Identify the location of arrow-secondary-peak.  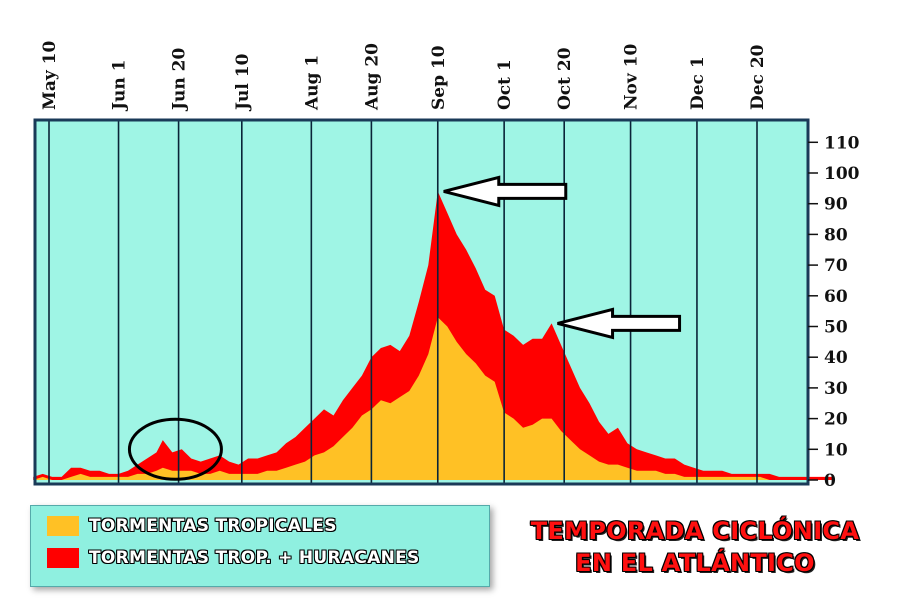
(619, 323).